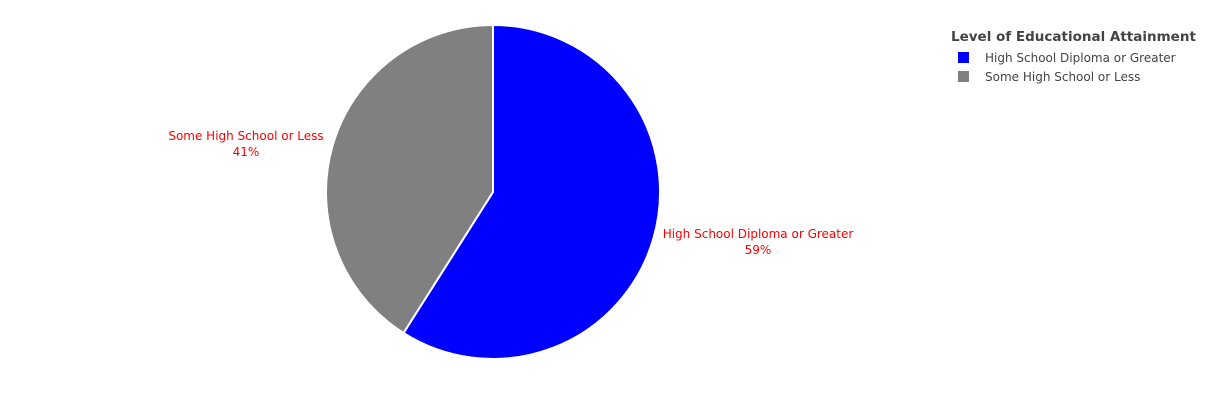  I want to click on legend-item-some-high-school-or-less: Some High School or Less, so click(1081, 76).